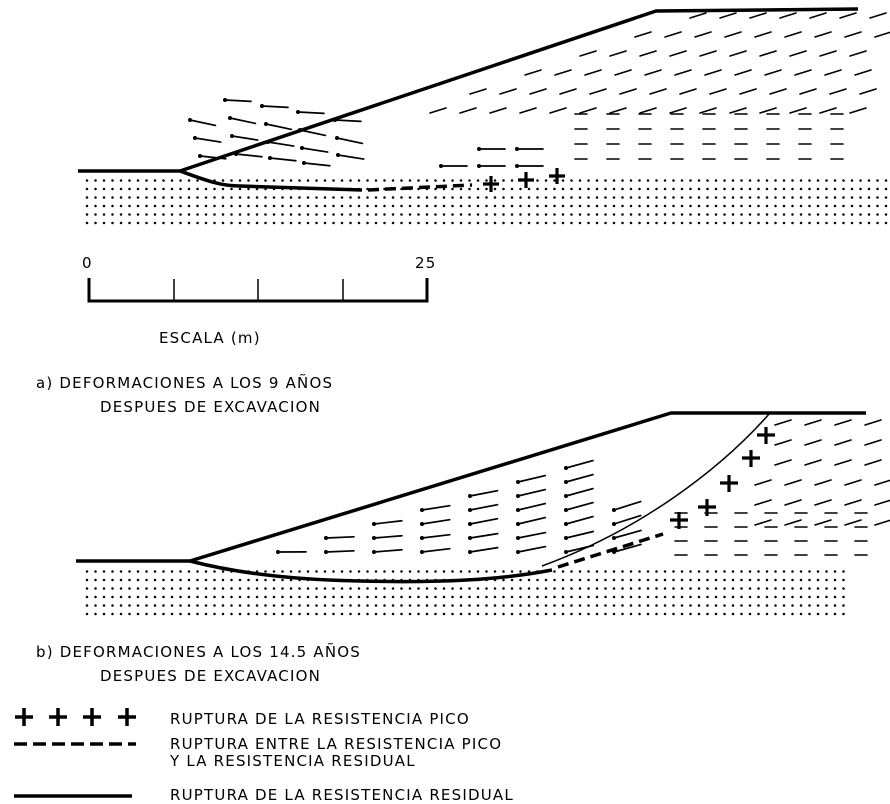  Describe the element at coordinates (210, 407) in the screenshot. I see `panel-a-caption-line2: DESPUES DE EXCAVACION` at that location.